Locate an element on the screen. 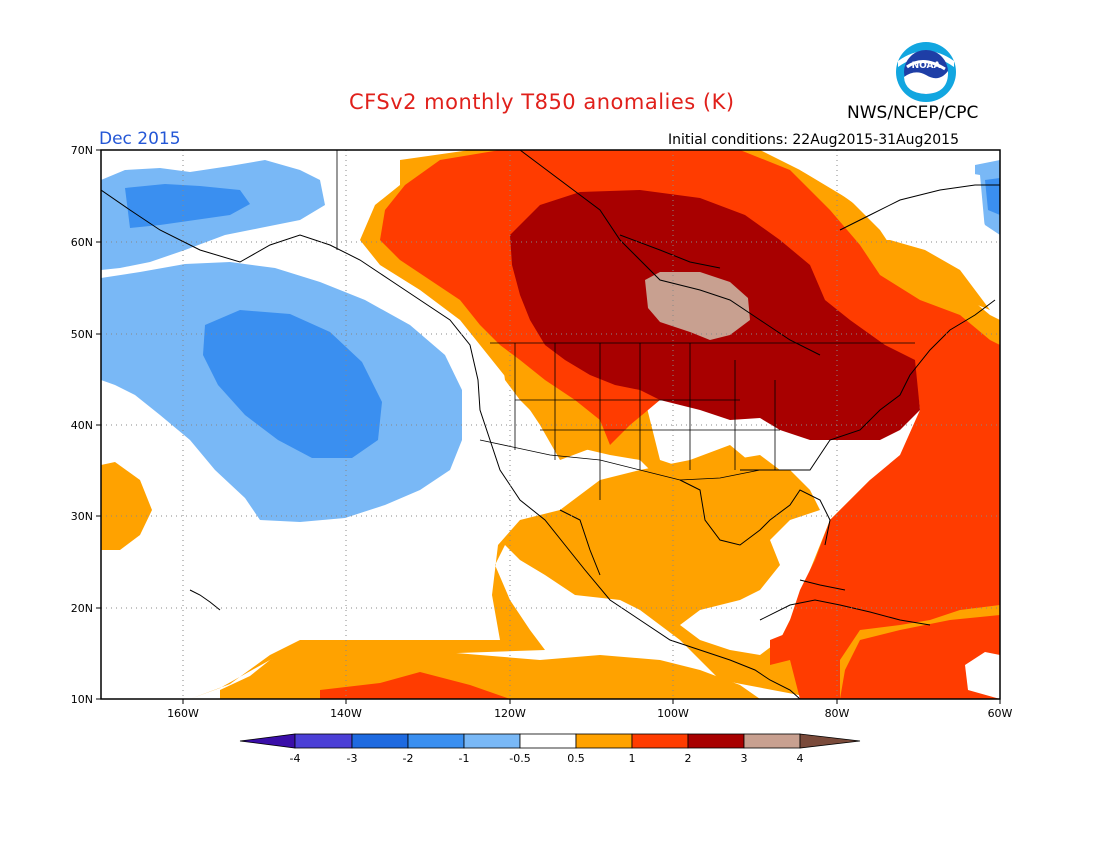  lon-label: 60W is located at coordinates (1000, 713).